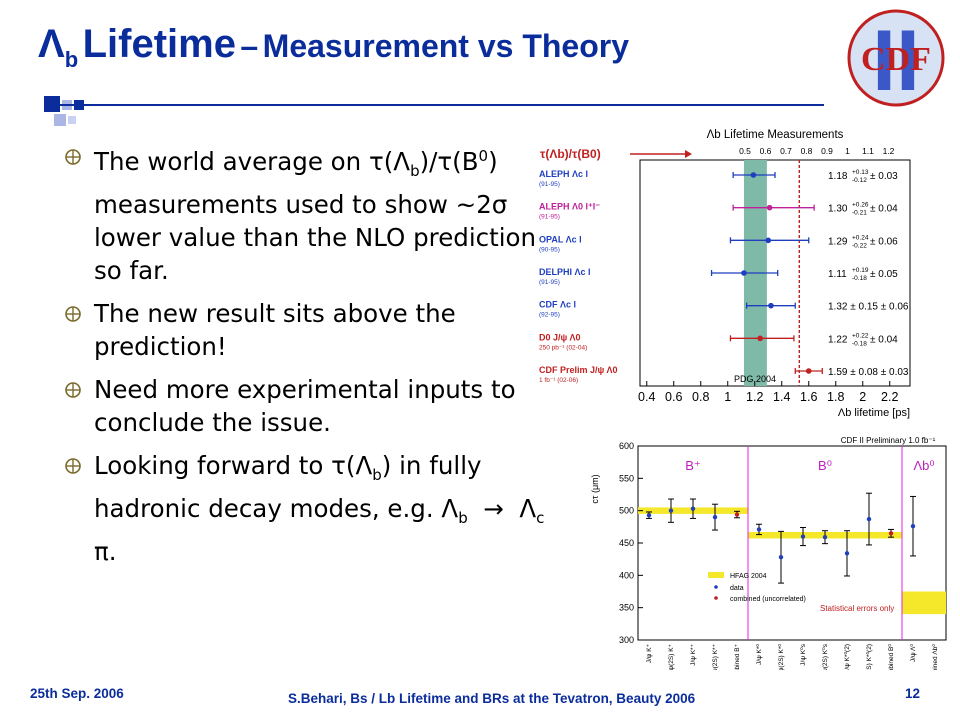  What do you see at coordinates (808, 397) in the screenshot?
I see `plot1-x-tick-label: 1.6` at bounding box center [808, 397].